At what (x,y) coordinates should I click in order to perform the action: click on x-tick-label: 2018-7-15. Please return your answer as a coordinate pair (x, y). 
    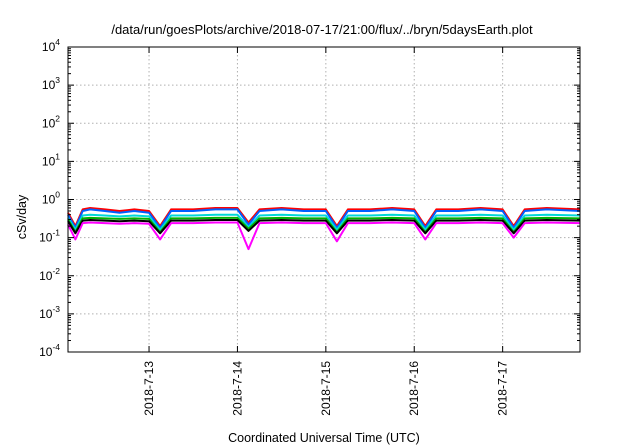
    Looking at the image, I should click on (326, 388).